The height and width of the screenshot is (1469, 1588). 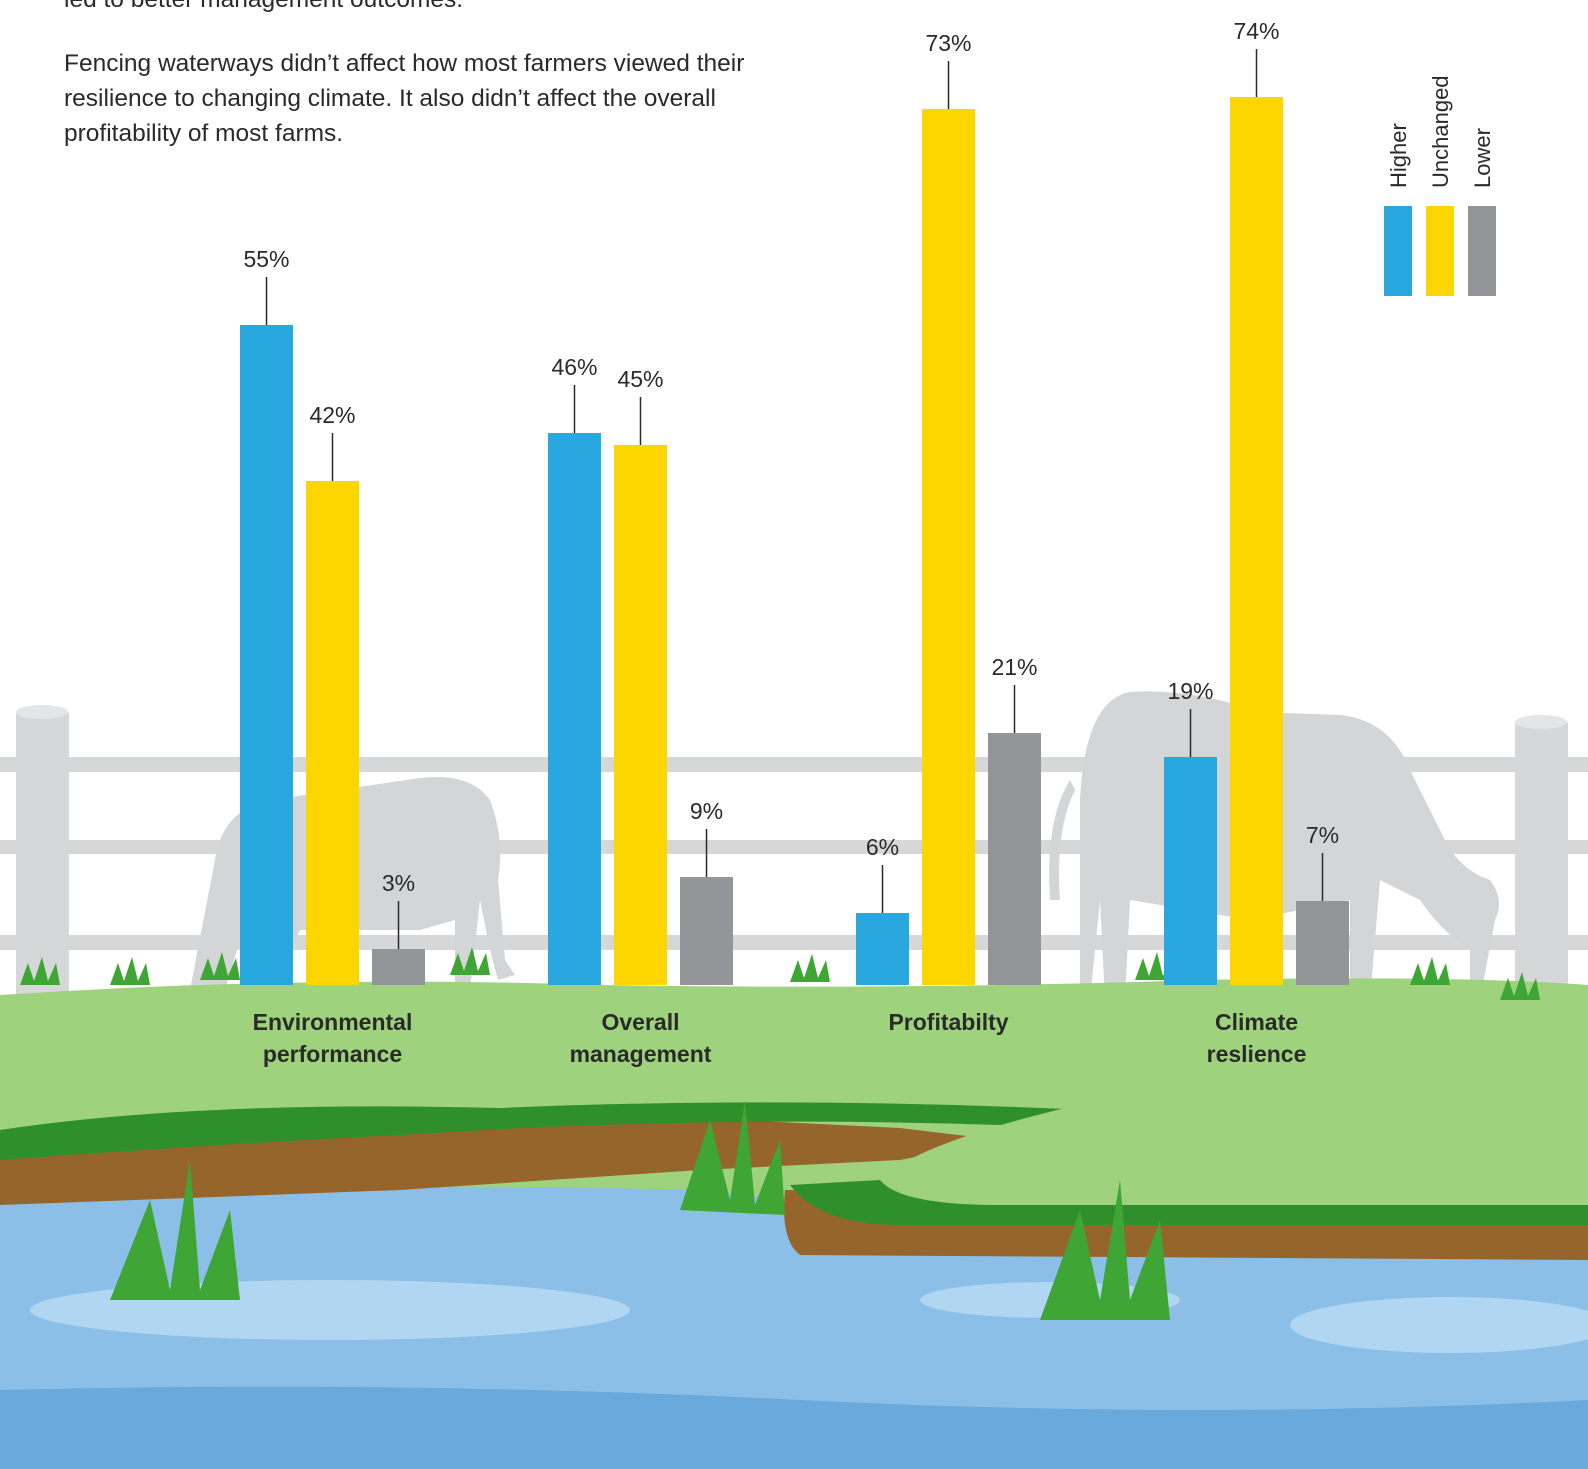 What do you see at coordinates (574, 367) in the screenshot?
I see `data-label: 46%` at bounding box center [574, 367].